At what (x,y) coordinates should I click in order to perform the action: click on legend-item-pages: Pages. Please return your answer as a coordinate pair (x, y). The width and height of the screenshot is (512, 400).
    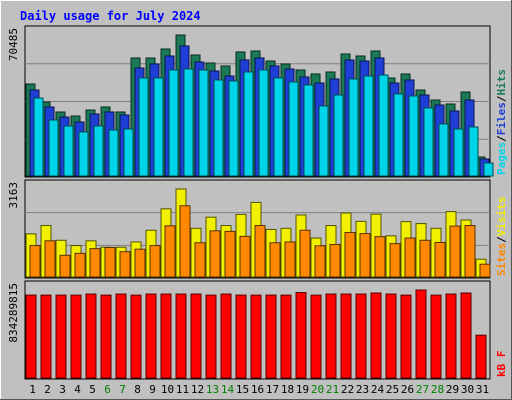
    Looking at the image, I should click on (501, 158).